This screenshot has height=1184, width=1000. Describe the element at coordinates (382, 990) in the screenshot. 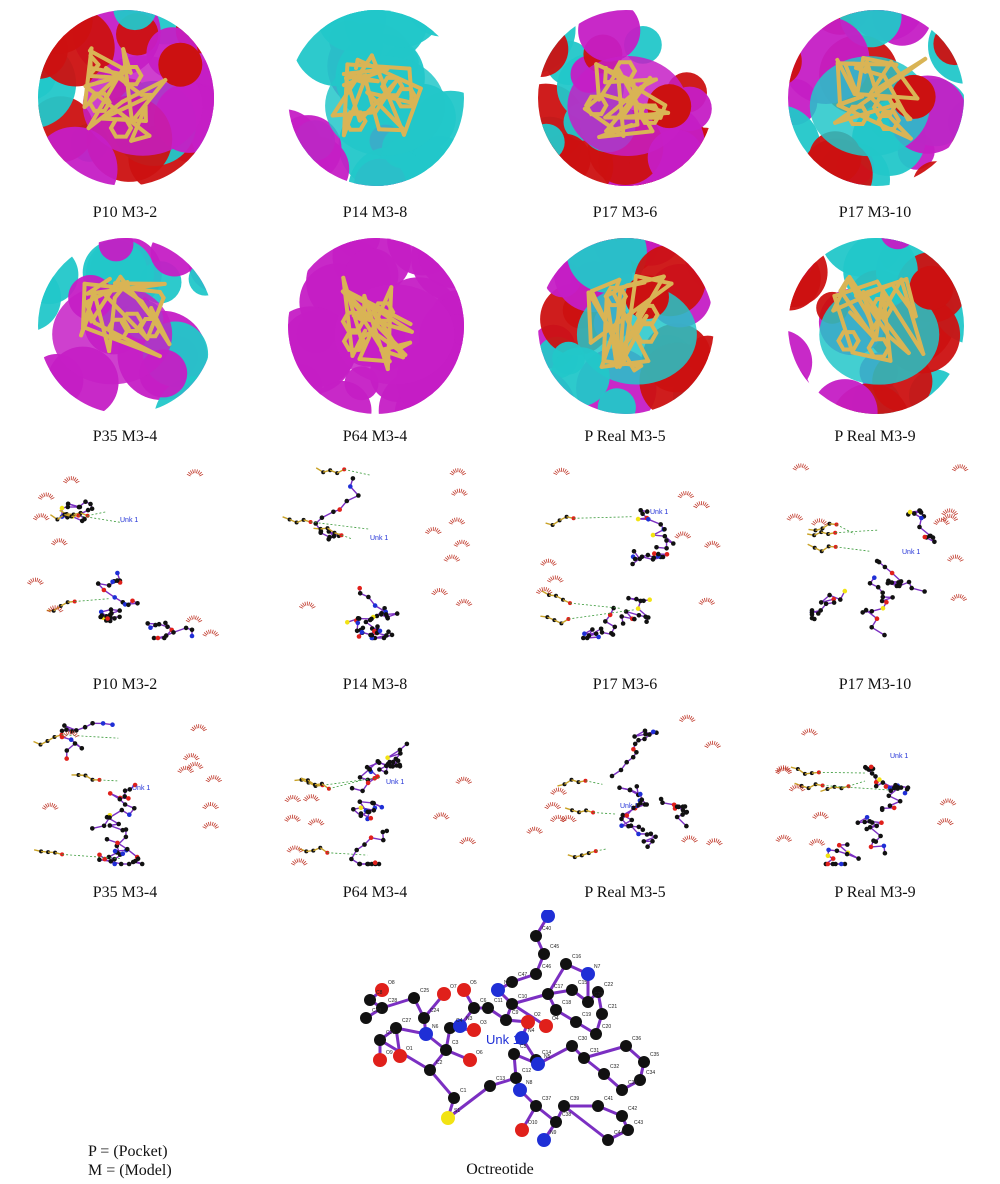

I see `atom-o8` at that location.